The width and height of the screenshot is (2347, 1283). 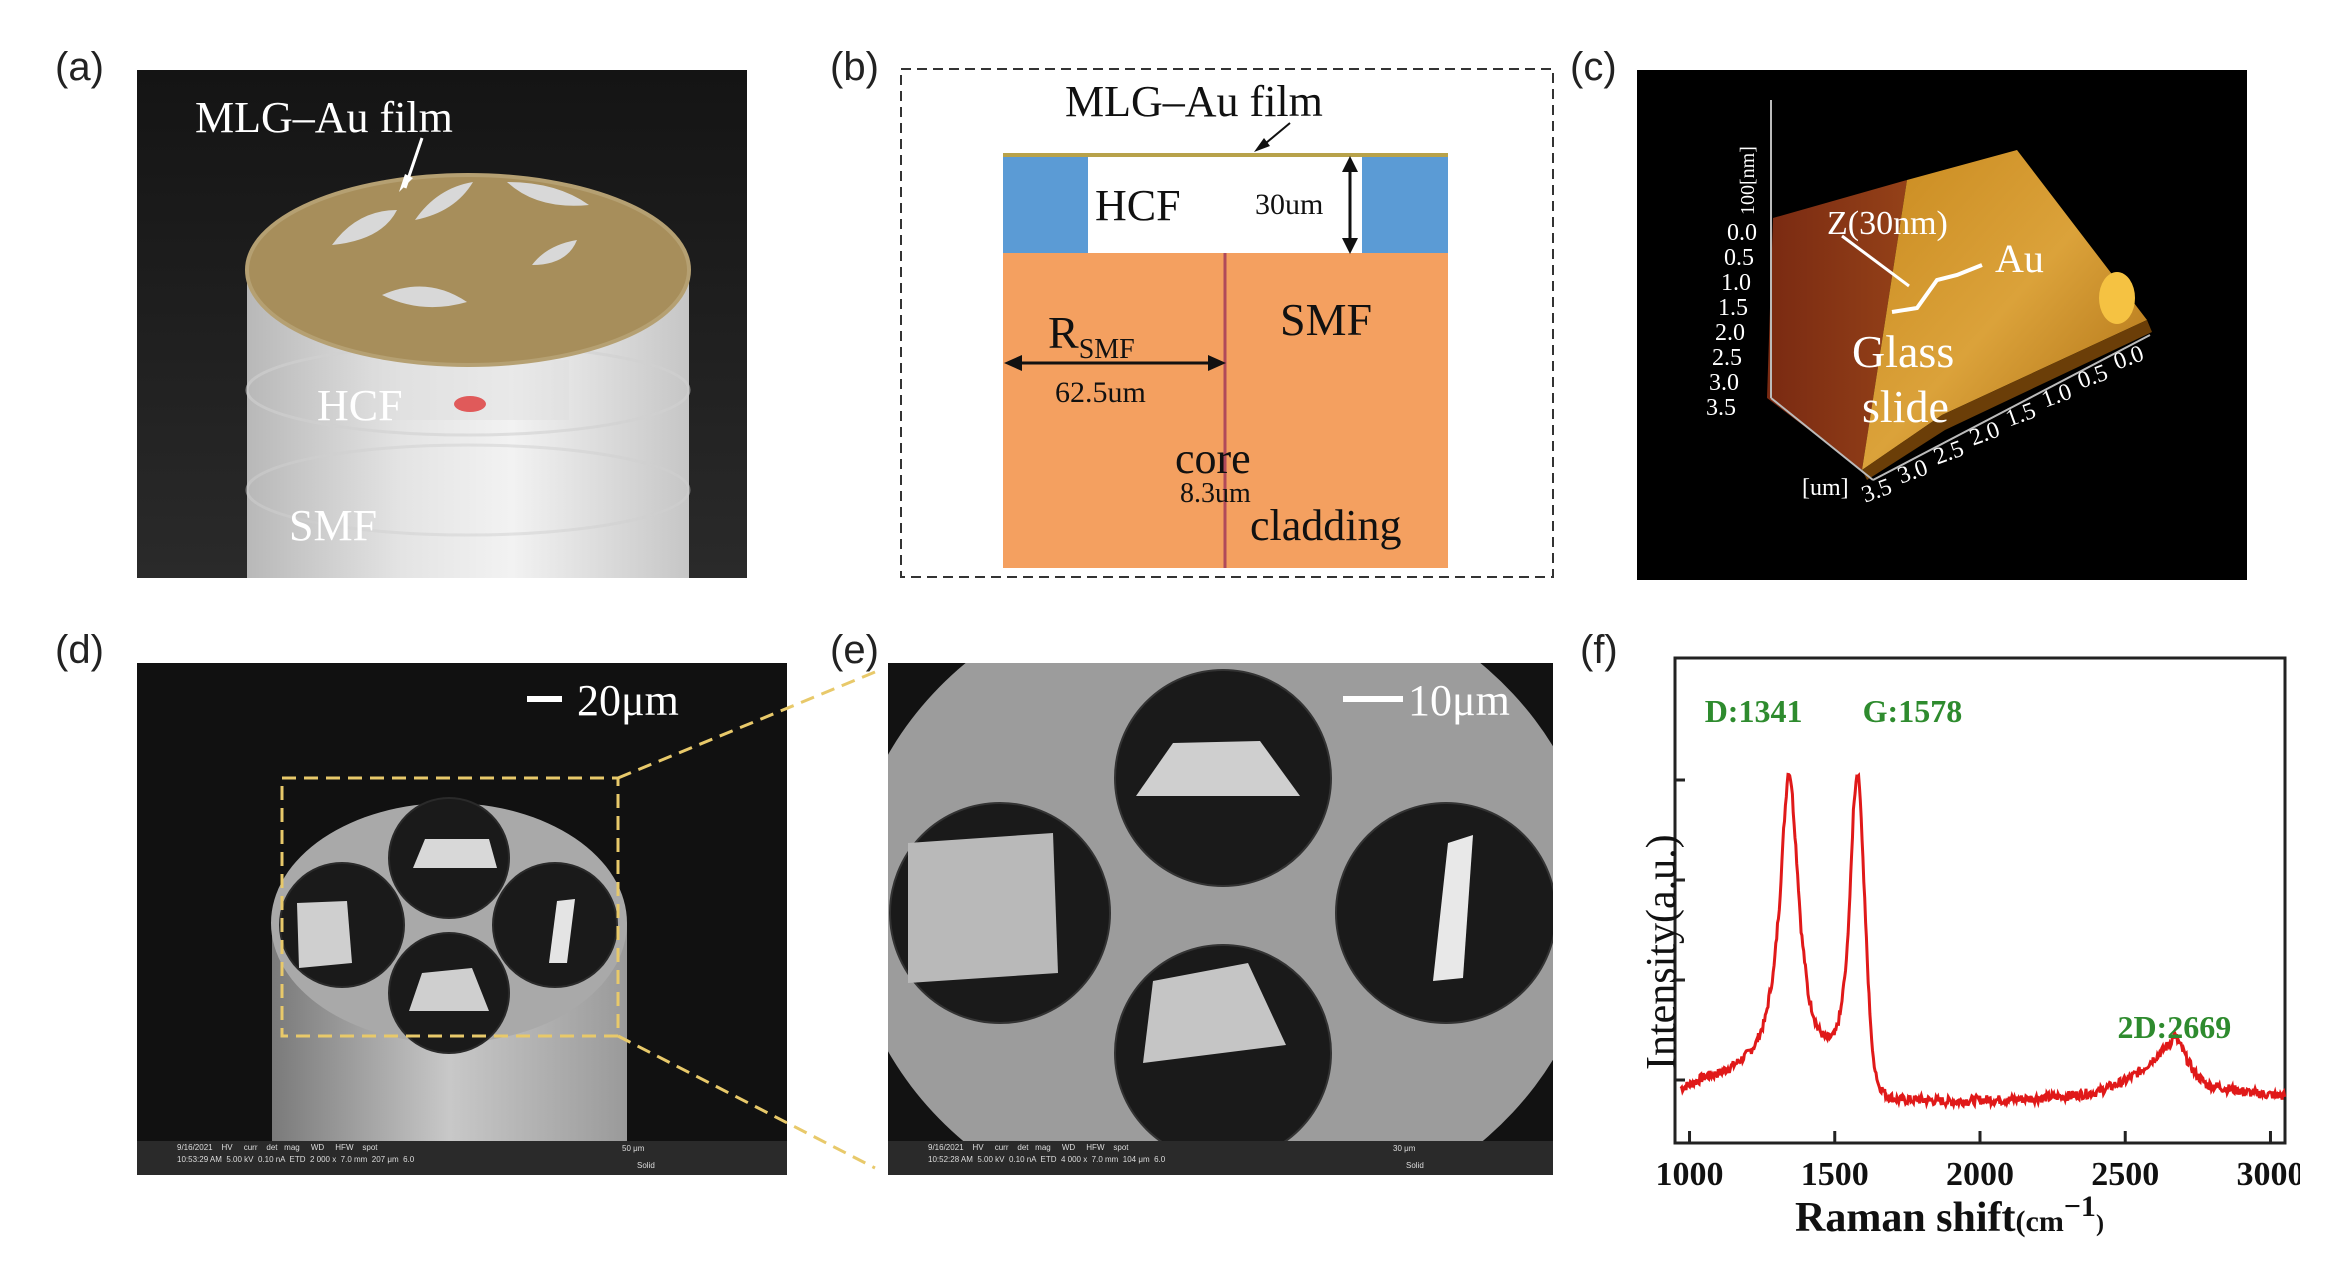 What do you see at coordinates (1215, 493) in the screenshot?
I see `core-size-label: 8.3um` at bounding box center [1215, 493].